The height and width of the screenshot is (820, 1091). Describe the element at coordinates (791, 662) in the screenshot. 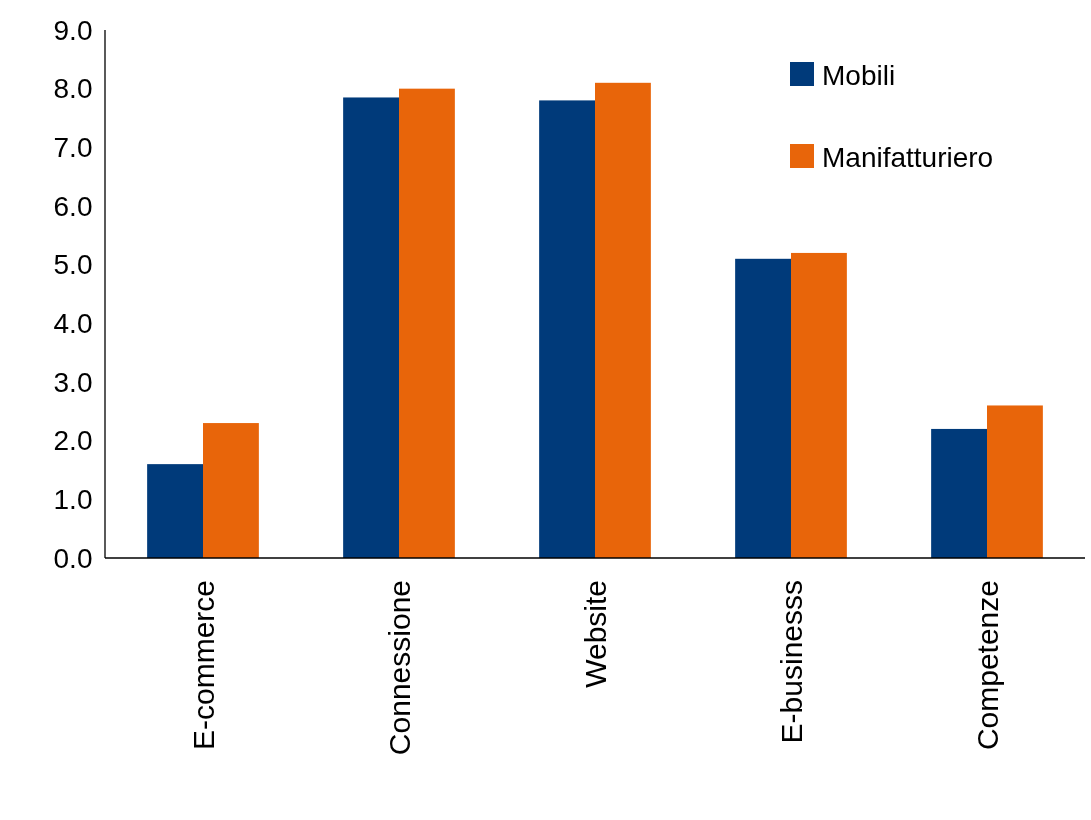

I see `x-tick-label: E-businesss` at that location.